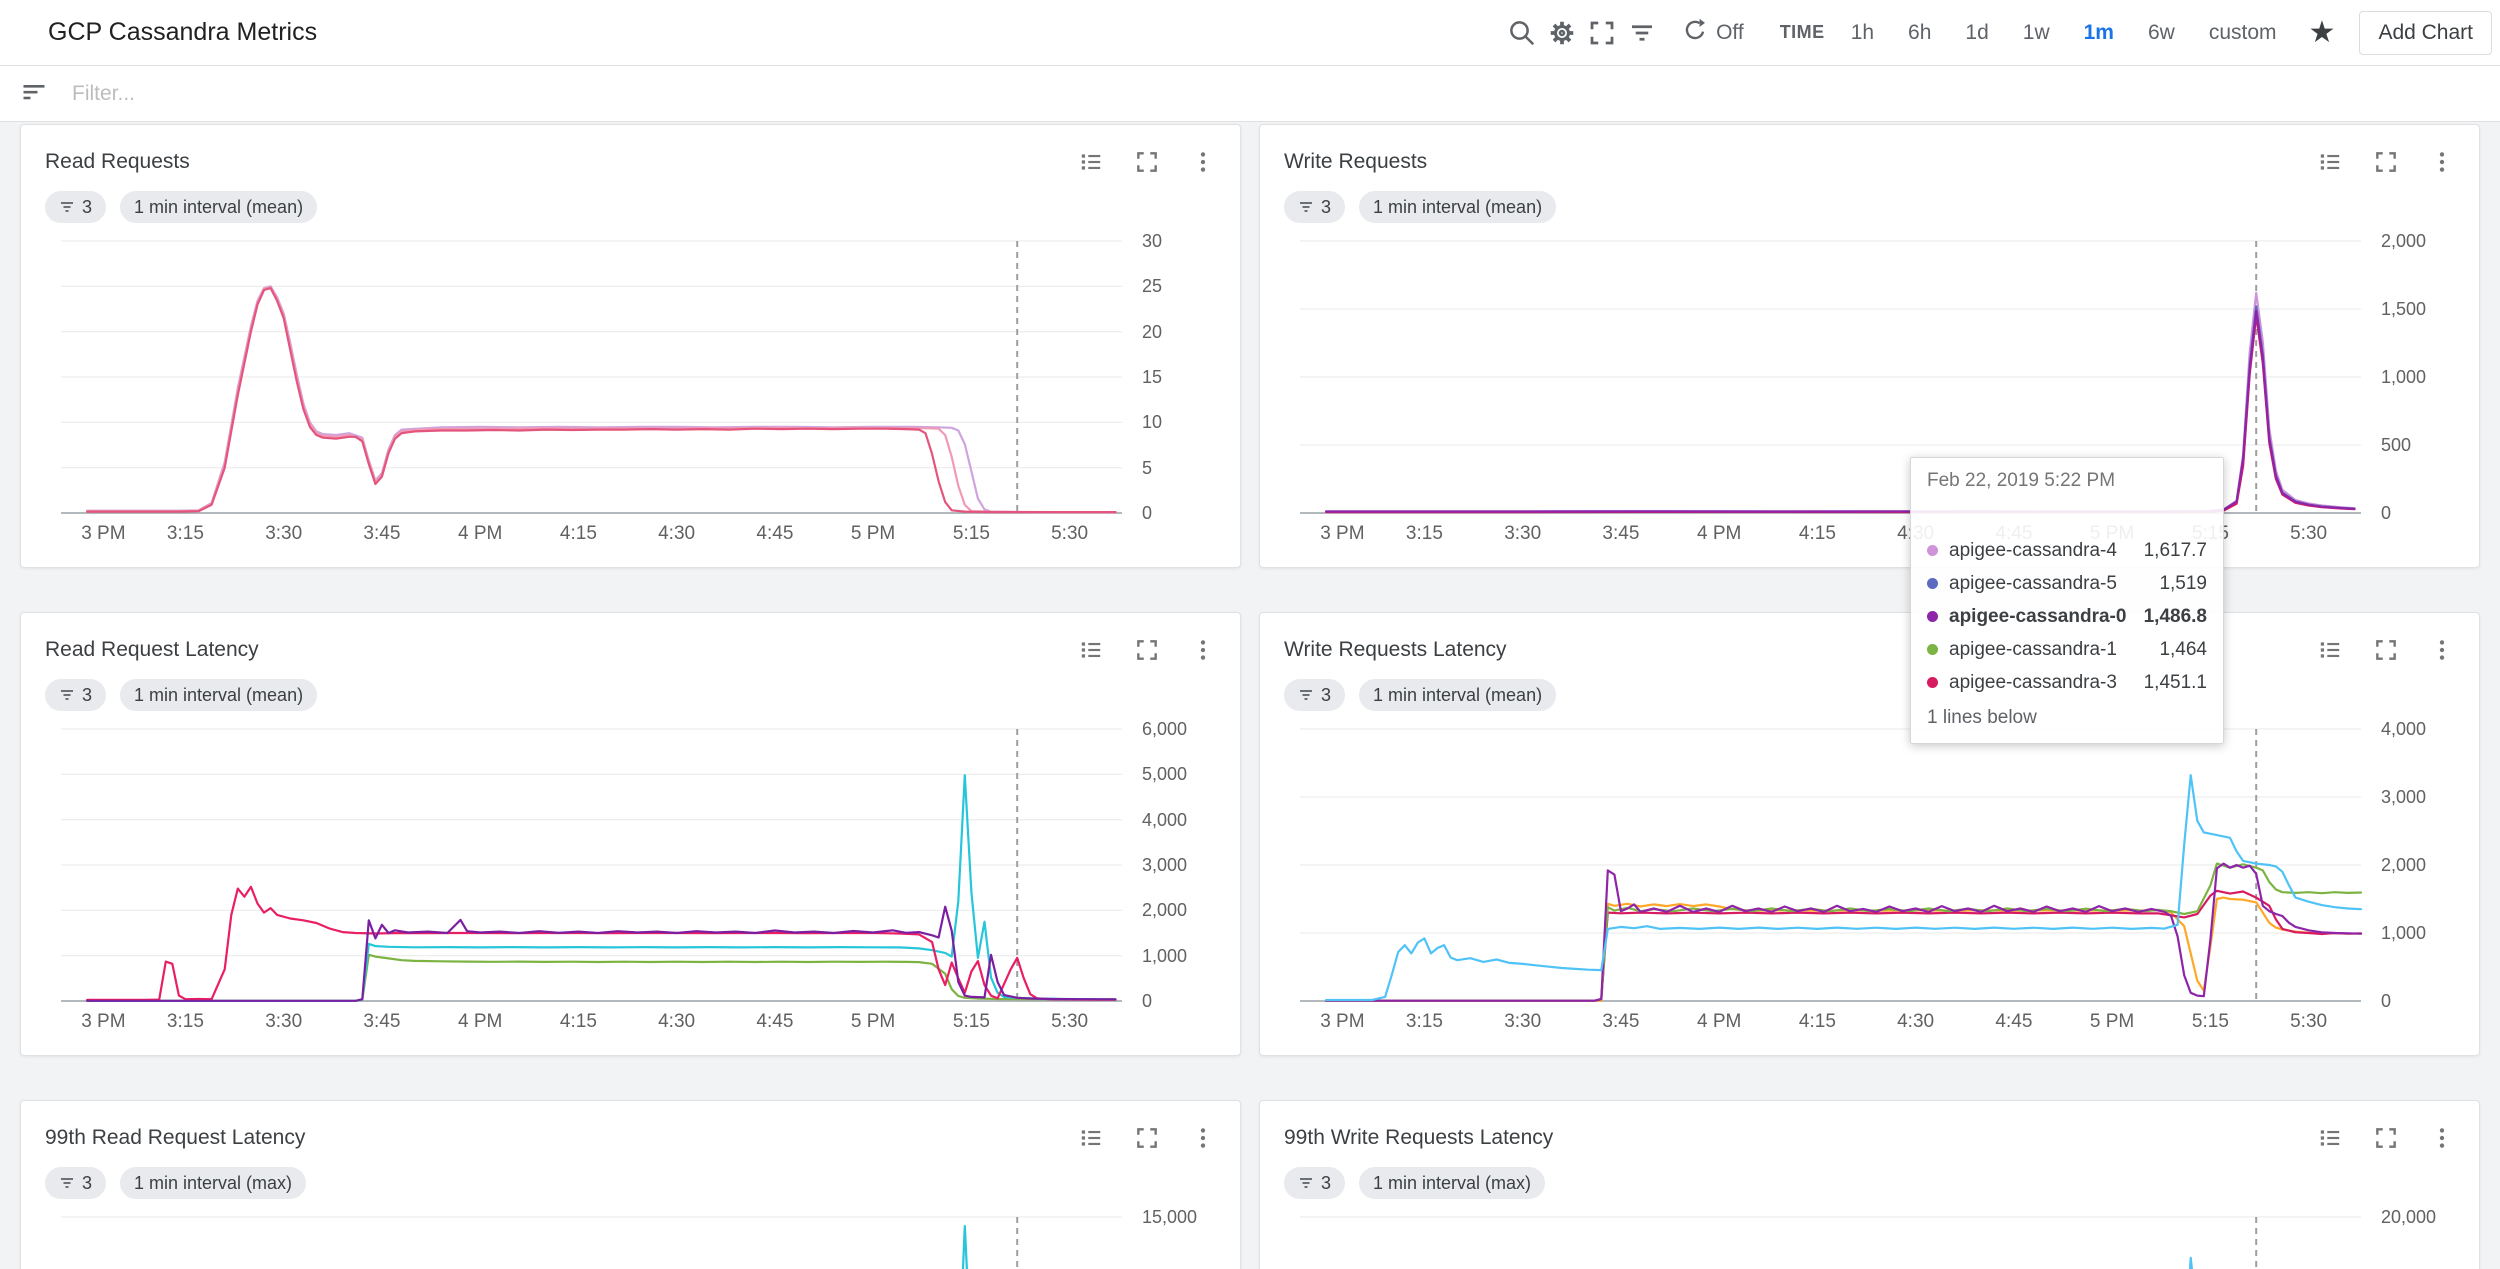  I want to click on chart-title: Read Request Latency, so click(152, 649).